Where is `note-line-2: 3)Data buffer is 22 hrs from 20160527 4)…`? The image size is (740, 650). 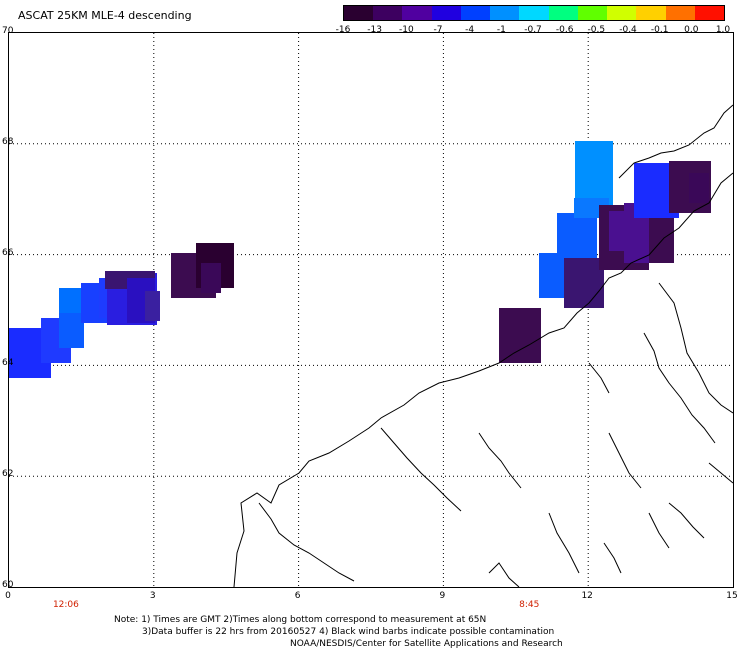 note-line-2: 3)Data buffer is 22 hrs from 20160527 4)… is located at coordinates (348, 632).